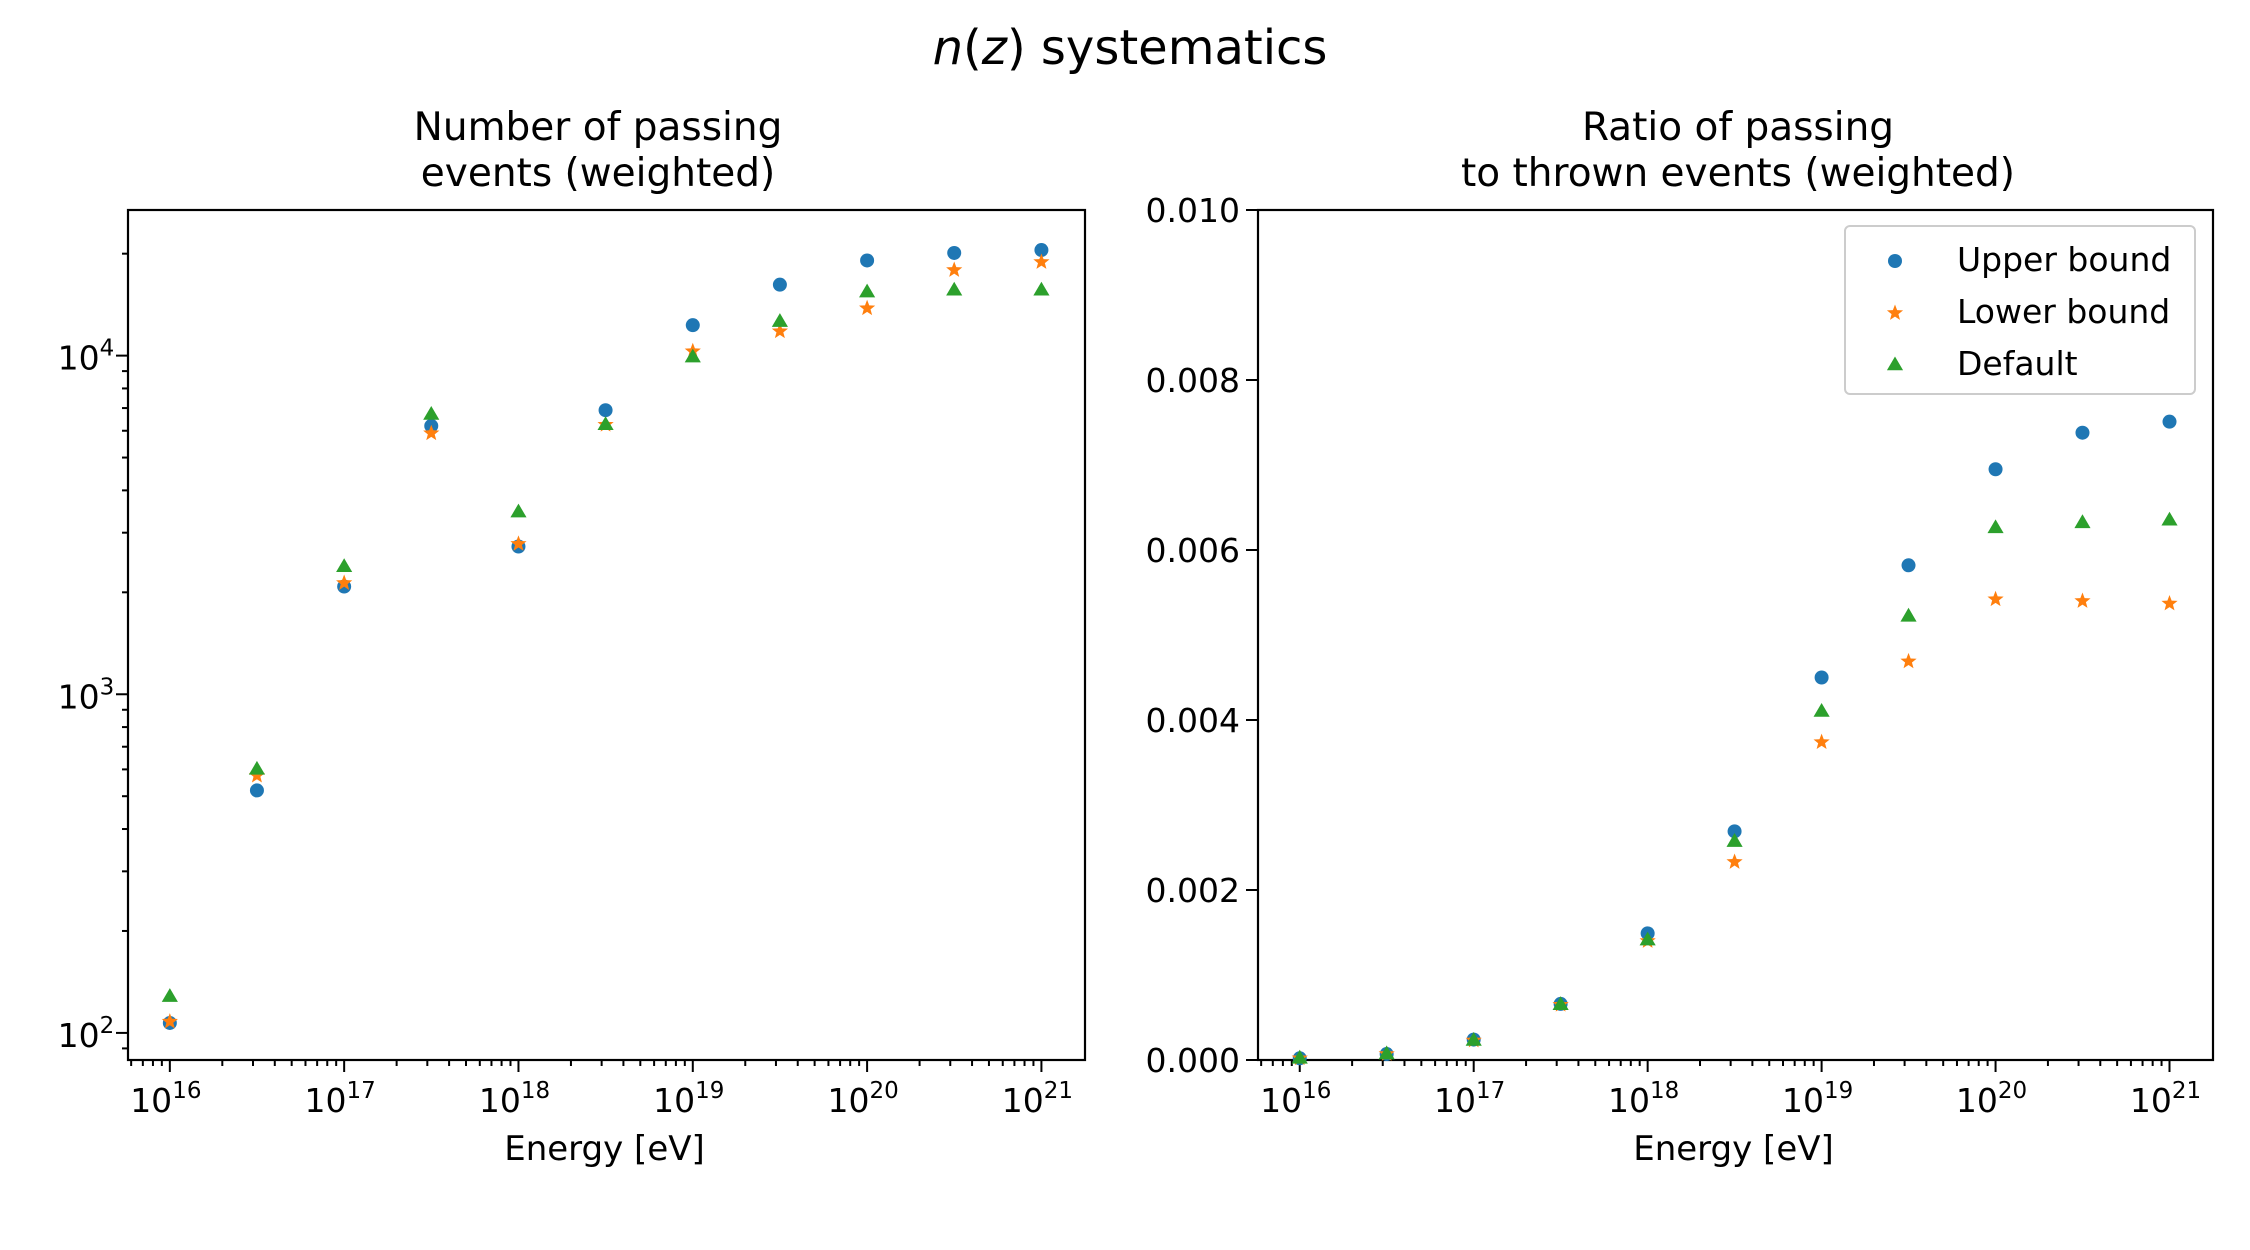 The image size is (2250, 1250). What do you see at coordinates (1738, 173) in the screenshot?
I see `panel-title-line: to thrown events (weighted)` at bounding box center [1738, 173].